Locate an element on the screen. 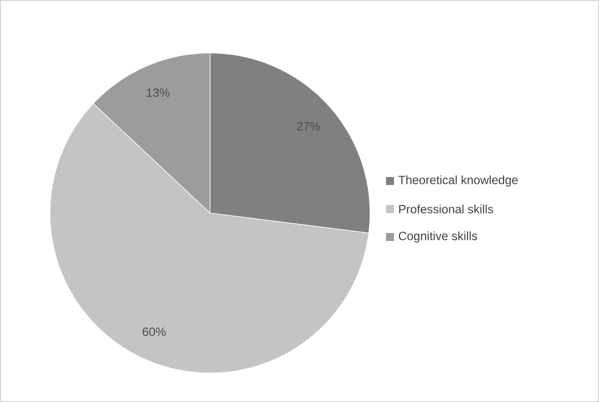 Image resolution: width=599 pixels, height=402 pixels. legend-label: Theoretical knowledge is located at coordinates (458, 181).